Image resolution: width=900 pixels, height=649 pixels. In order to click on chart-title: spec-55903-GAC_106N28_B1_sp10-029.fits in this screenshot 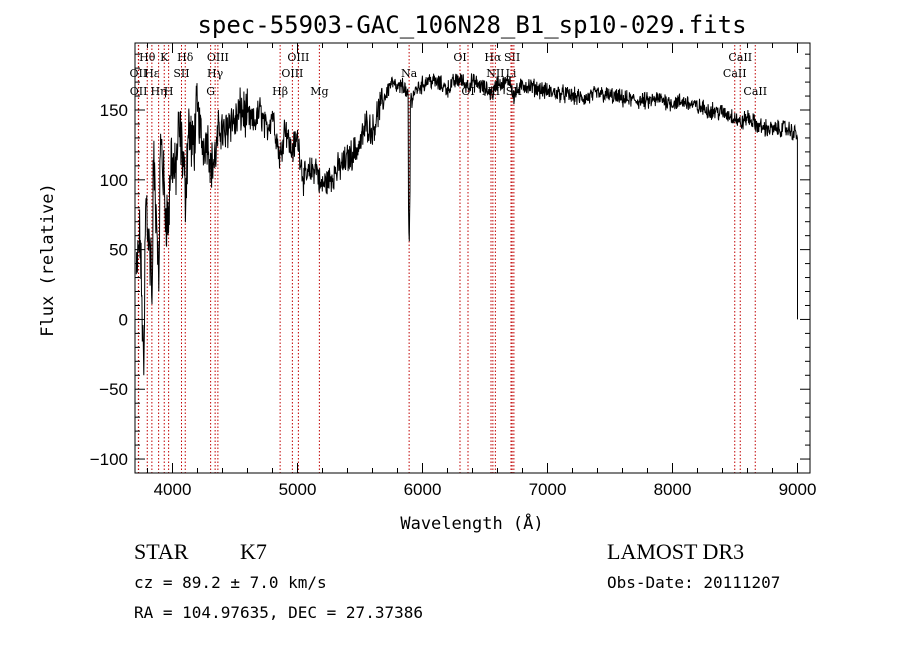, I will do `click(471, 25)`.